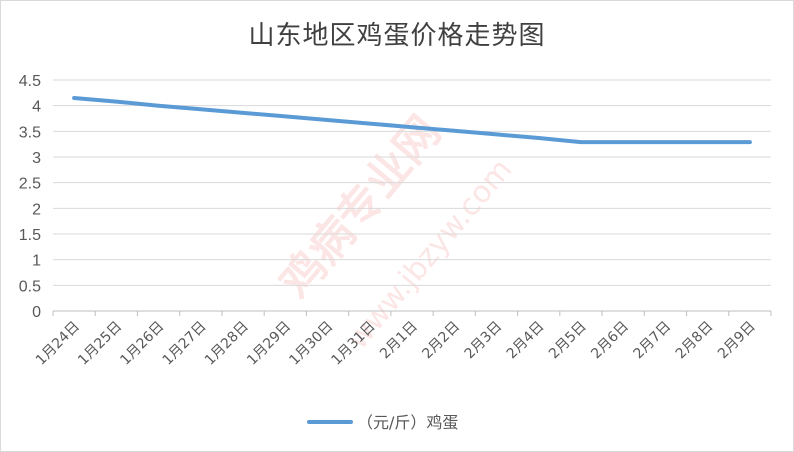  Describe the element at coordinates (58, 344) in the screenshot. I see `x-tick-label: 1月24日` at that location.